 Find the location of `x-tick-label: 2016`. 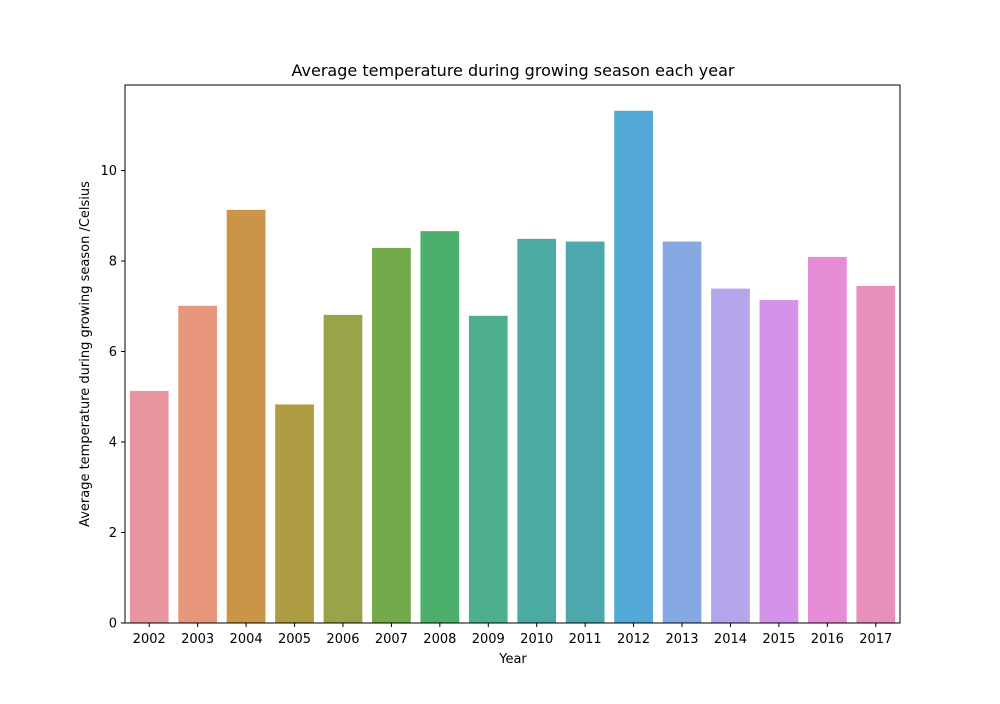

x-tick-label: 2016 is located at coordinates (827, 639).